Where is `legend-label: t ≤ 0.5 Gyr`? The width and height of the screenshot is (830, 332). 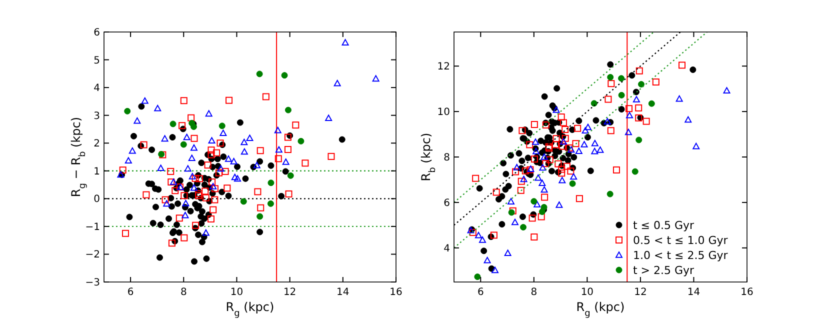 legend-label: t ≤ 0.5 Gyr is located at coordinates (664, 225).